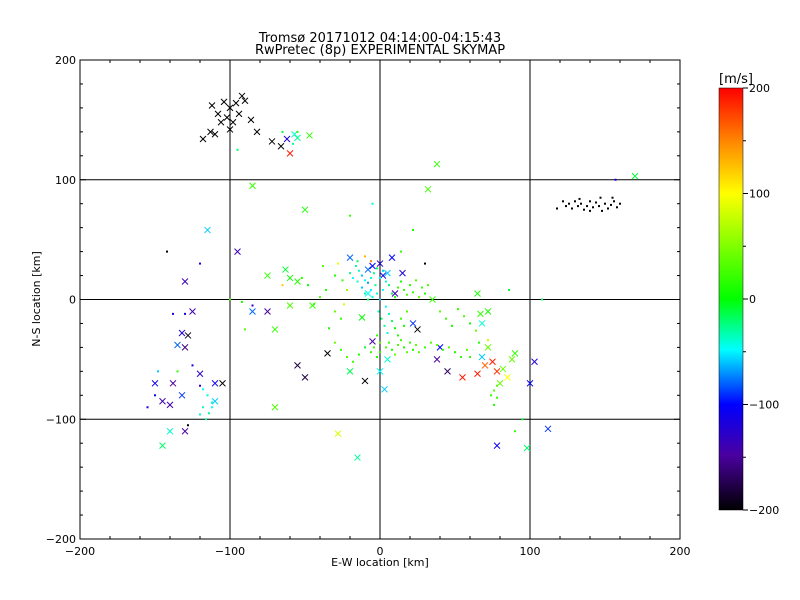 The height and width of the screenshot is (600, 800). Describe the element at coordinates (80, 551) in the screenshot. I see `x-tick-label: −200` at that location.